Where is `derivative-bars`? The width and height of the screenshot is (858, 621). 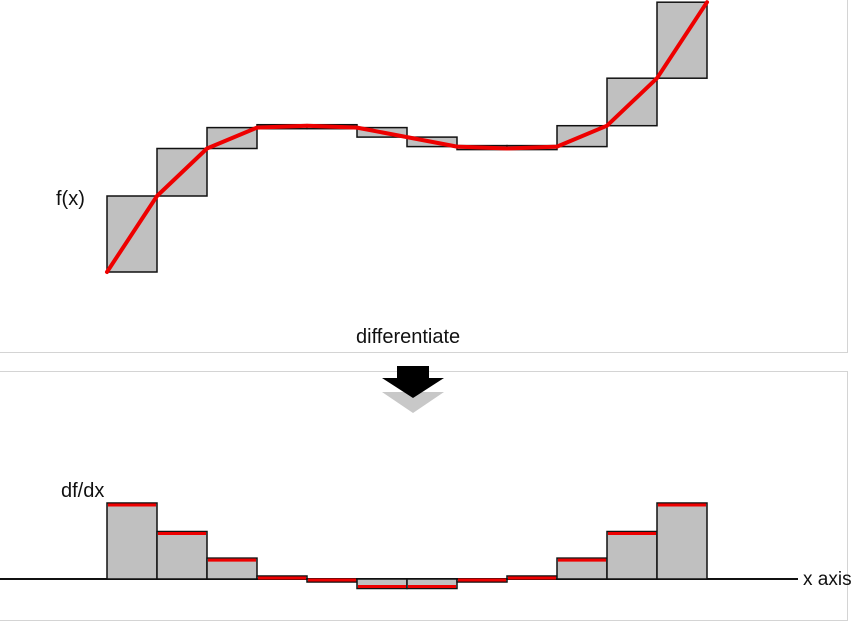
derivative-bars is located at coordinates (407, 546).